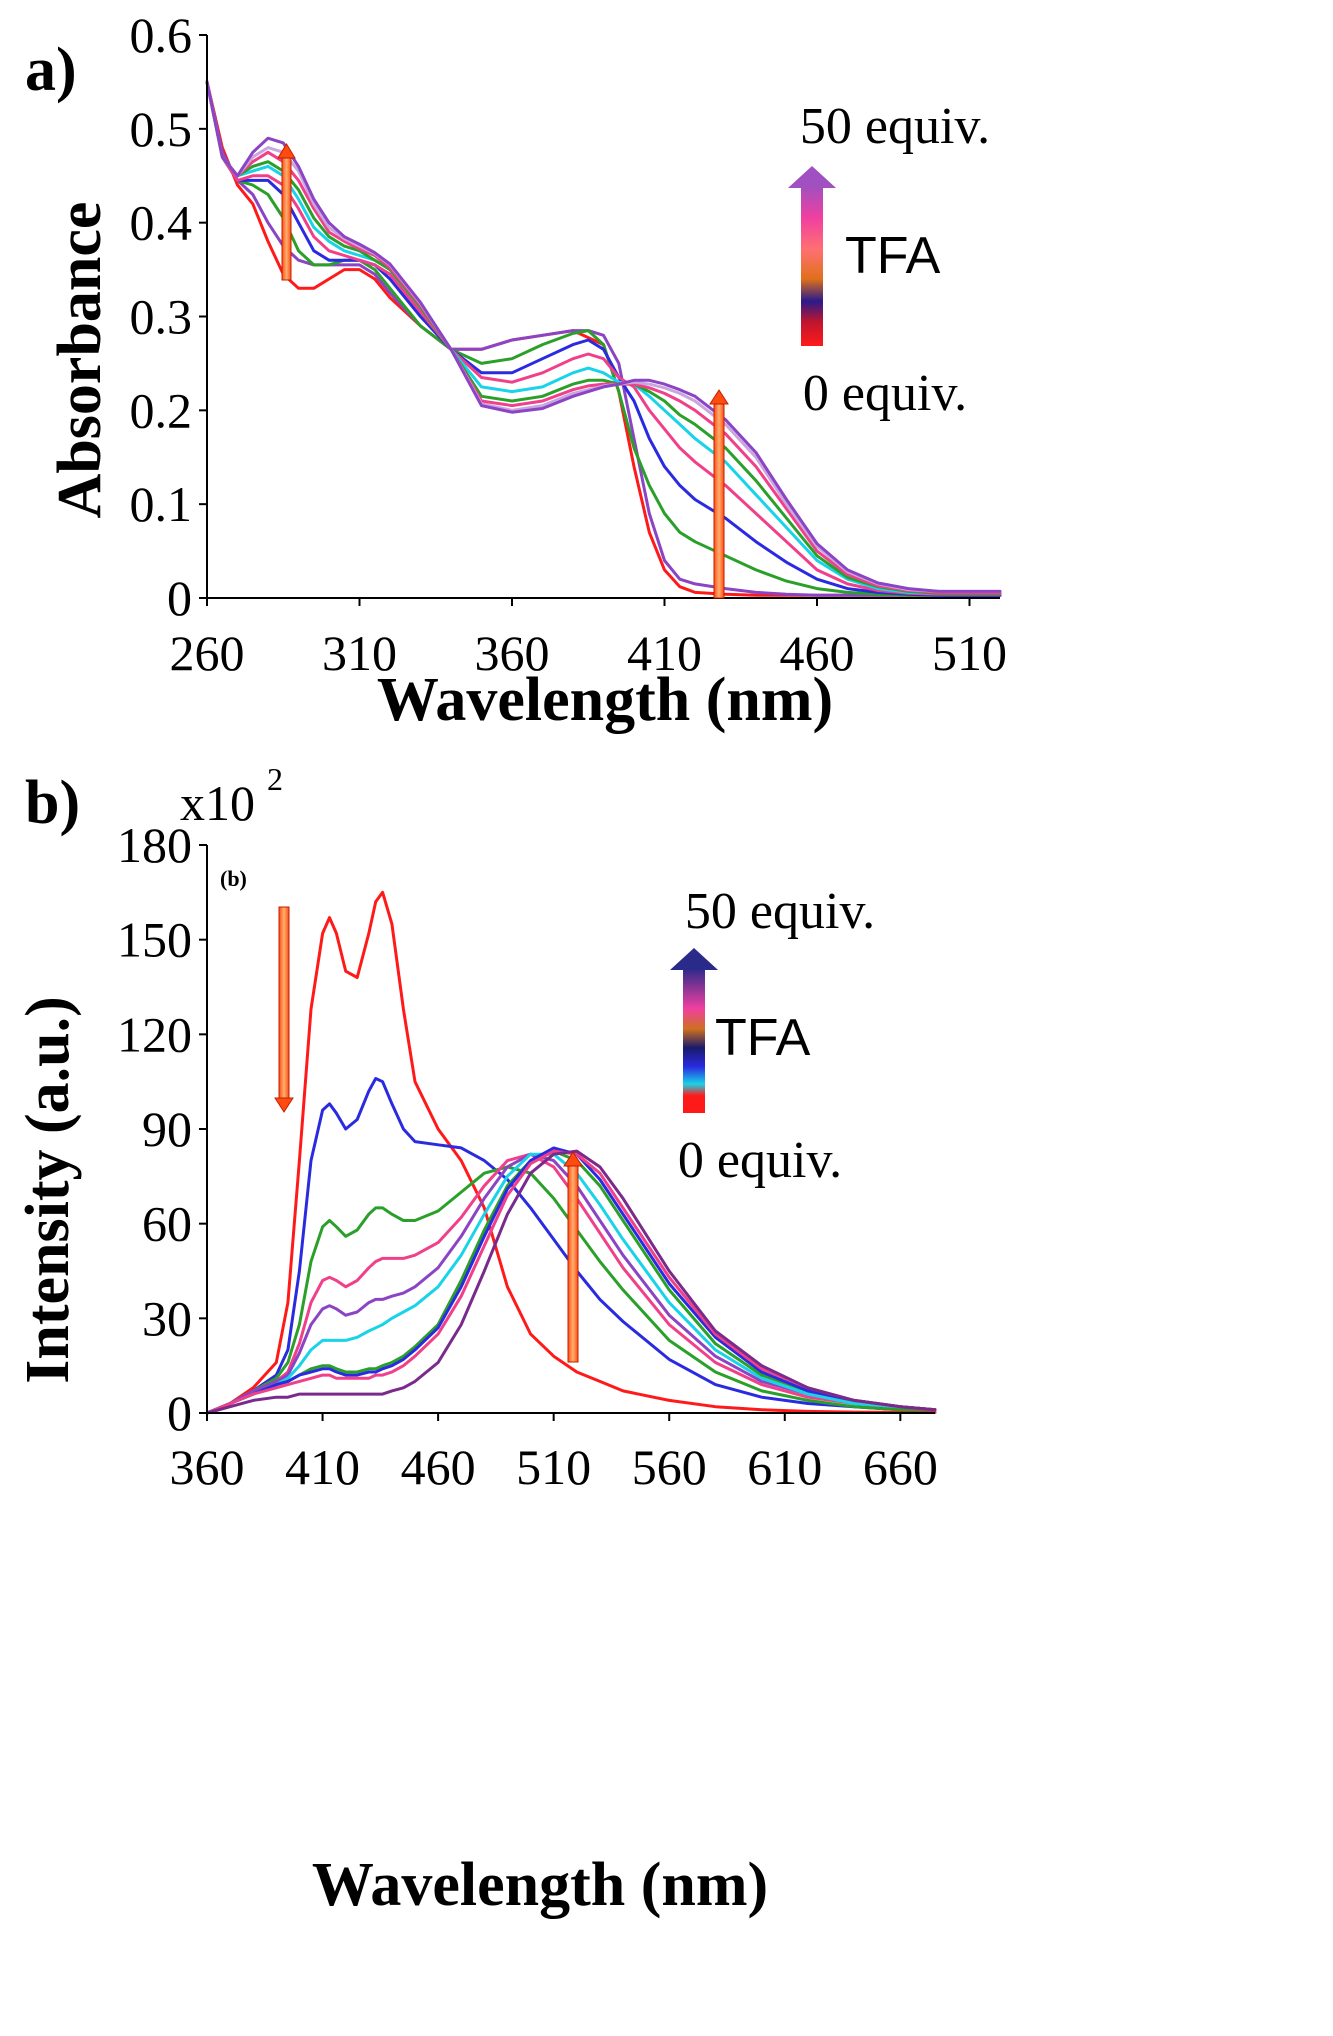 The width and height of the screenshot is (1333, 2036). What do you see at coordinates (161, 410) in the screenshot?
I see `y-tick-label: 0.2` at bounding box center [161, 410].